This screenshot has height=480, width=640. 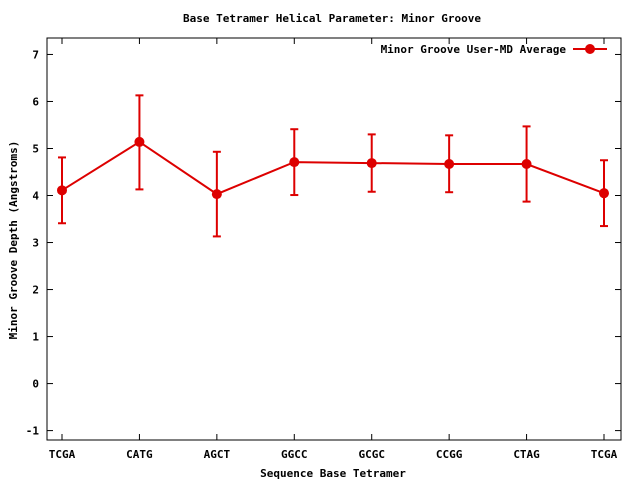 I want to click on legend-label: Minor Groove User-MD Average, so click(x=474, y=49).